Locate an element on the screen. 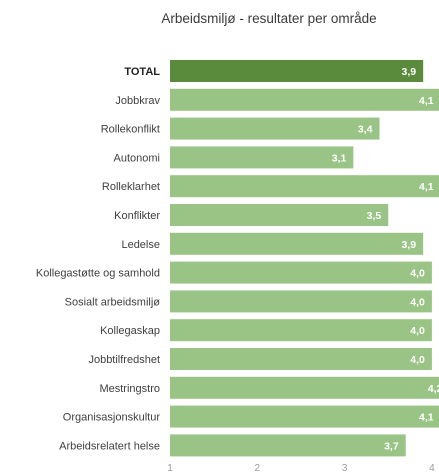 Image resolution: width=439 pixels, height=472 pixels. chart-title: Arbeidsmiljø - resultater per område is located at coordinates (268, 18).